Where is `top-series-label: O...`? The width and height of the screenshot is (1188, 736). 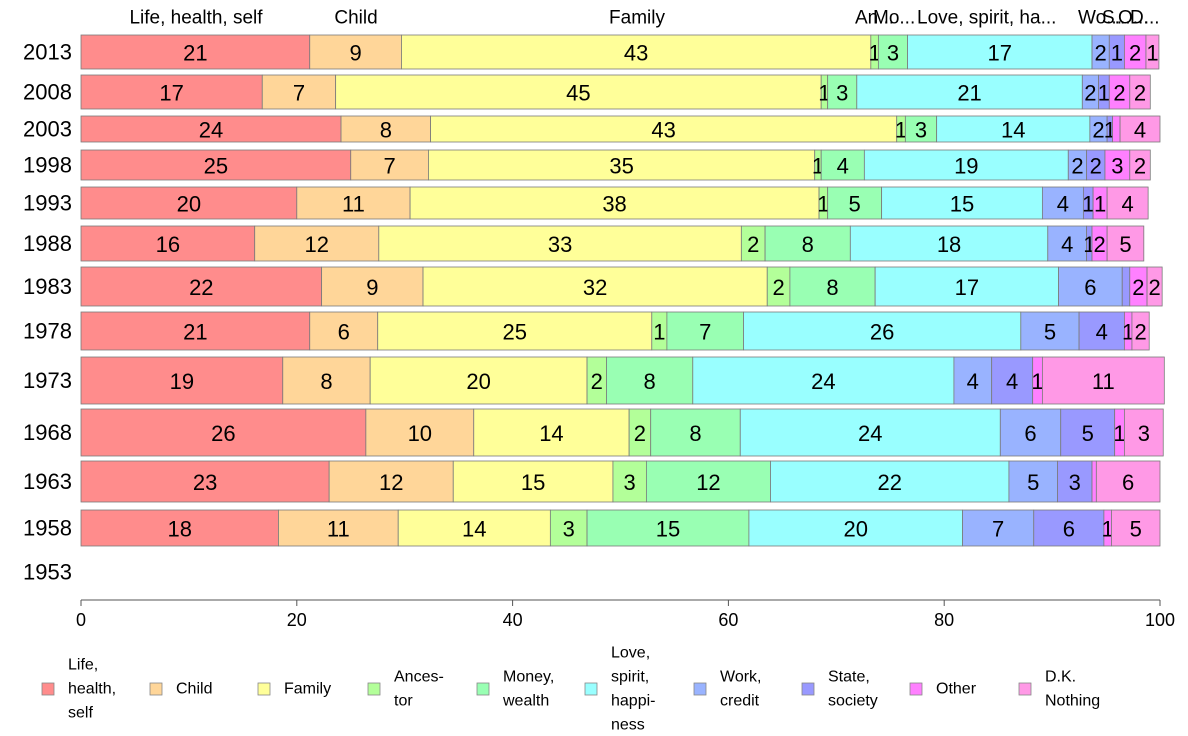 top-series-label: O... is located at coordinates (1133, 18).